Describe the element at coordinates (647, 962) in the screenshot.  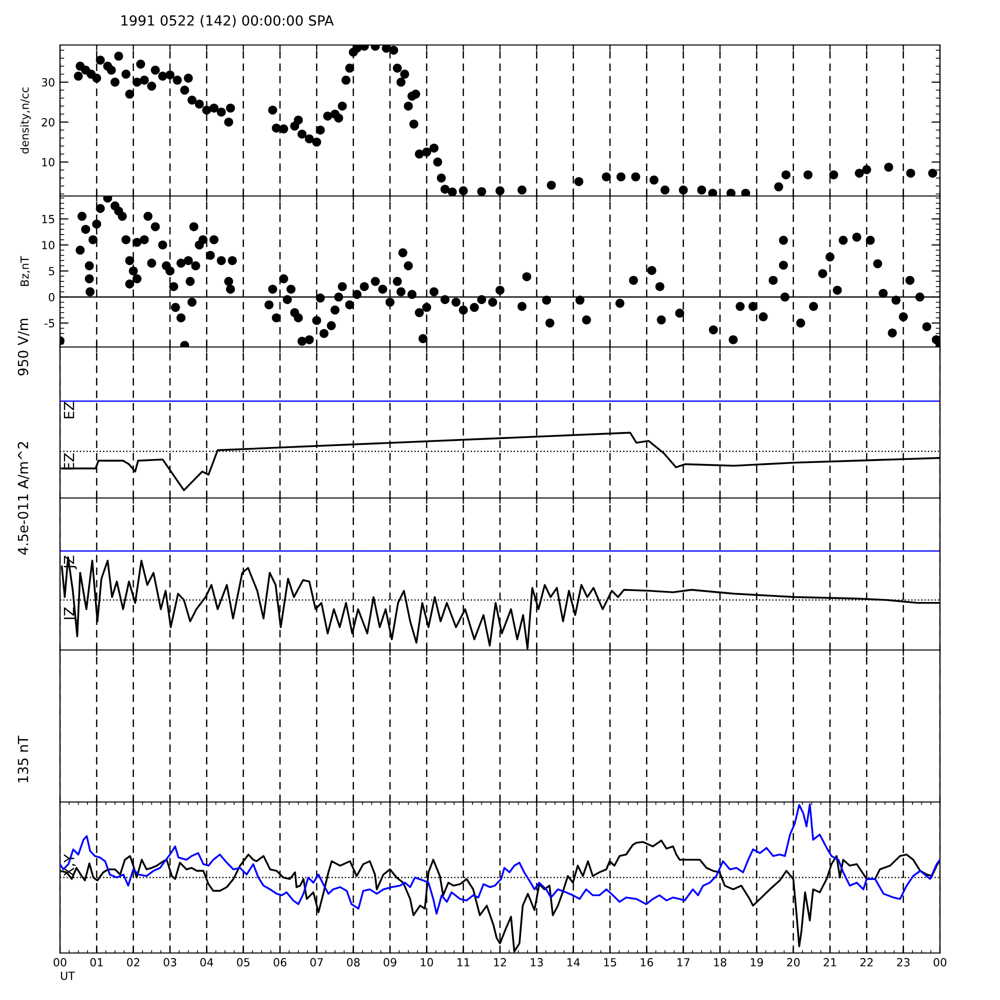
I see `x-tick-label: 16` at that location.